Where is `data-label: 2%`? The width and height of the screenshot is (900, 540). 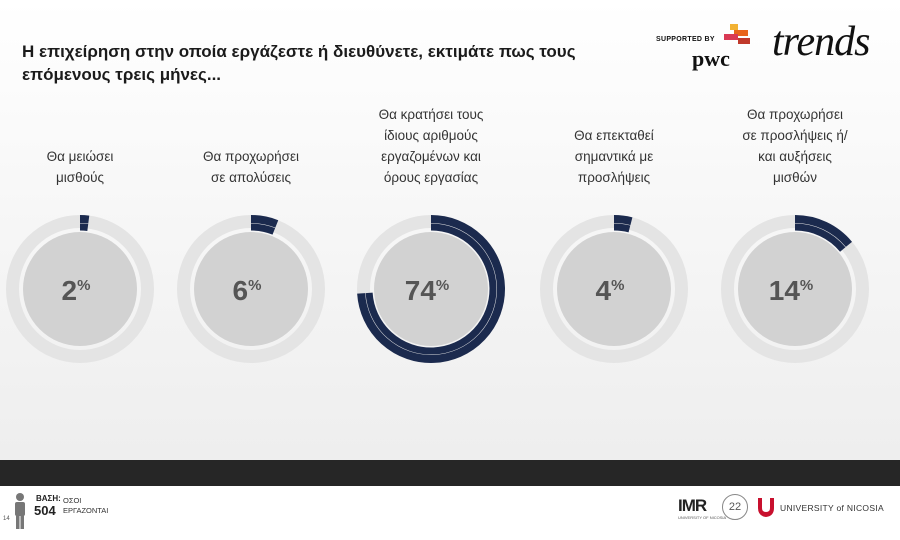 data-label: 2% is located at coordinates (76, 290).